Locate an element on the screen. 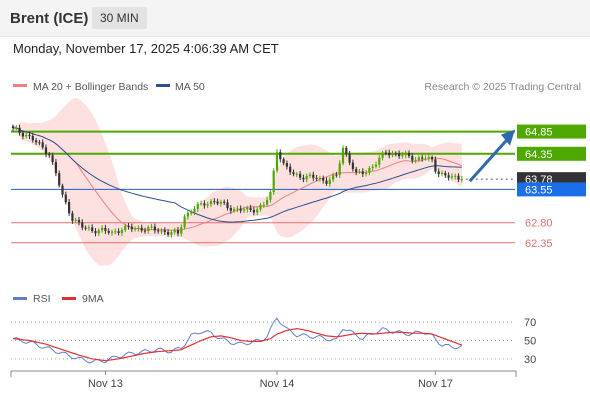  level-label-64.35: 64.35 is located at coordinates (539, 155).